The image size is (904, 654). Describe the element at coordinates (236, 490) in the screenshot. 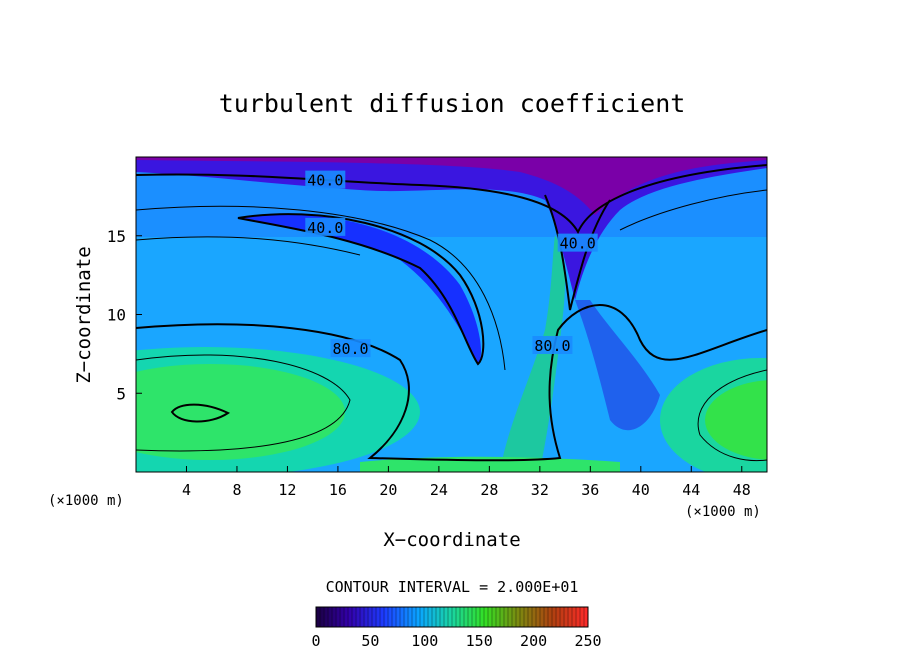

I see `x-tick-label: 8` at that location.